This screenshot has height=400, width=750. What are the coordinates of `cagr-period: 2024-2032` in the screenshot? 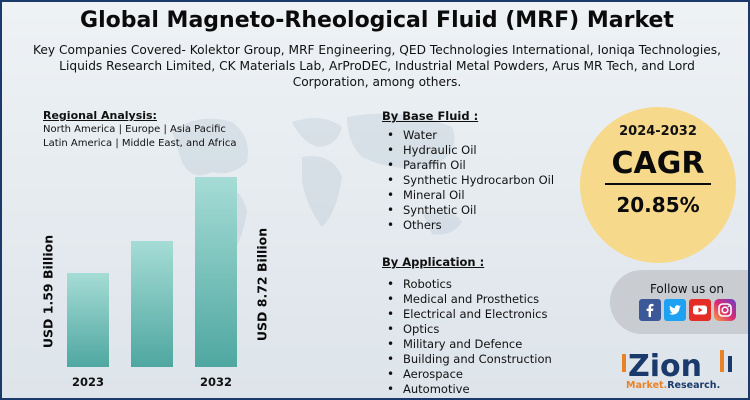 It's located at (658, 131).